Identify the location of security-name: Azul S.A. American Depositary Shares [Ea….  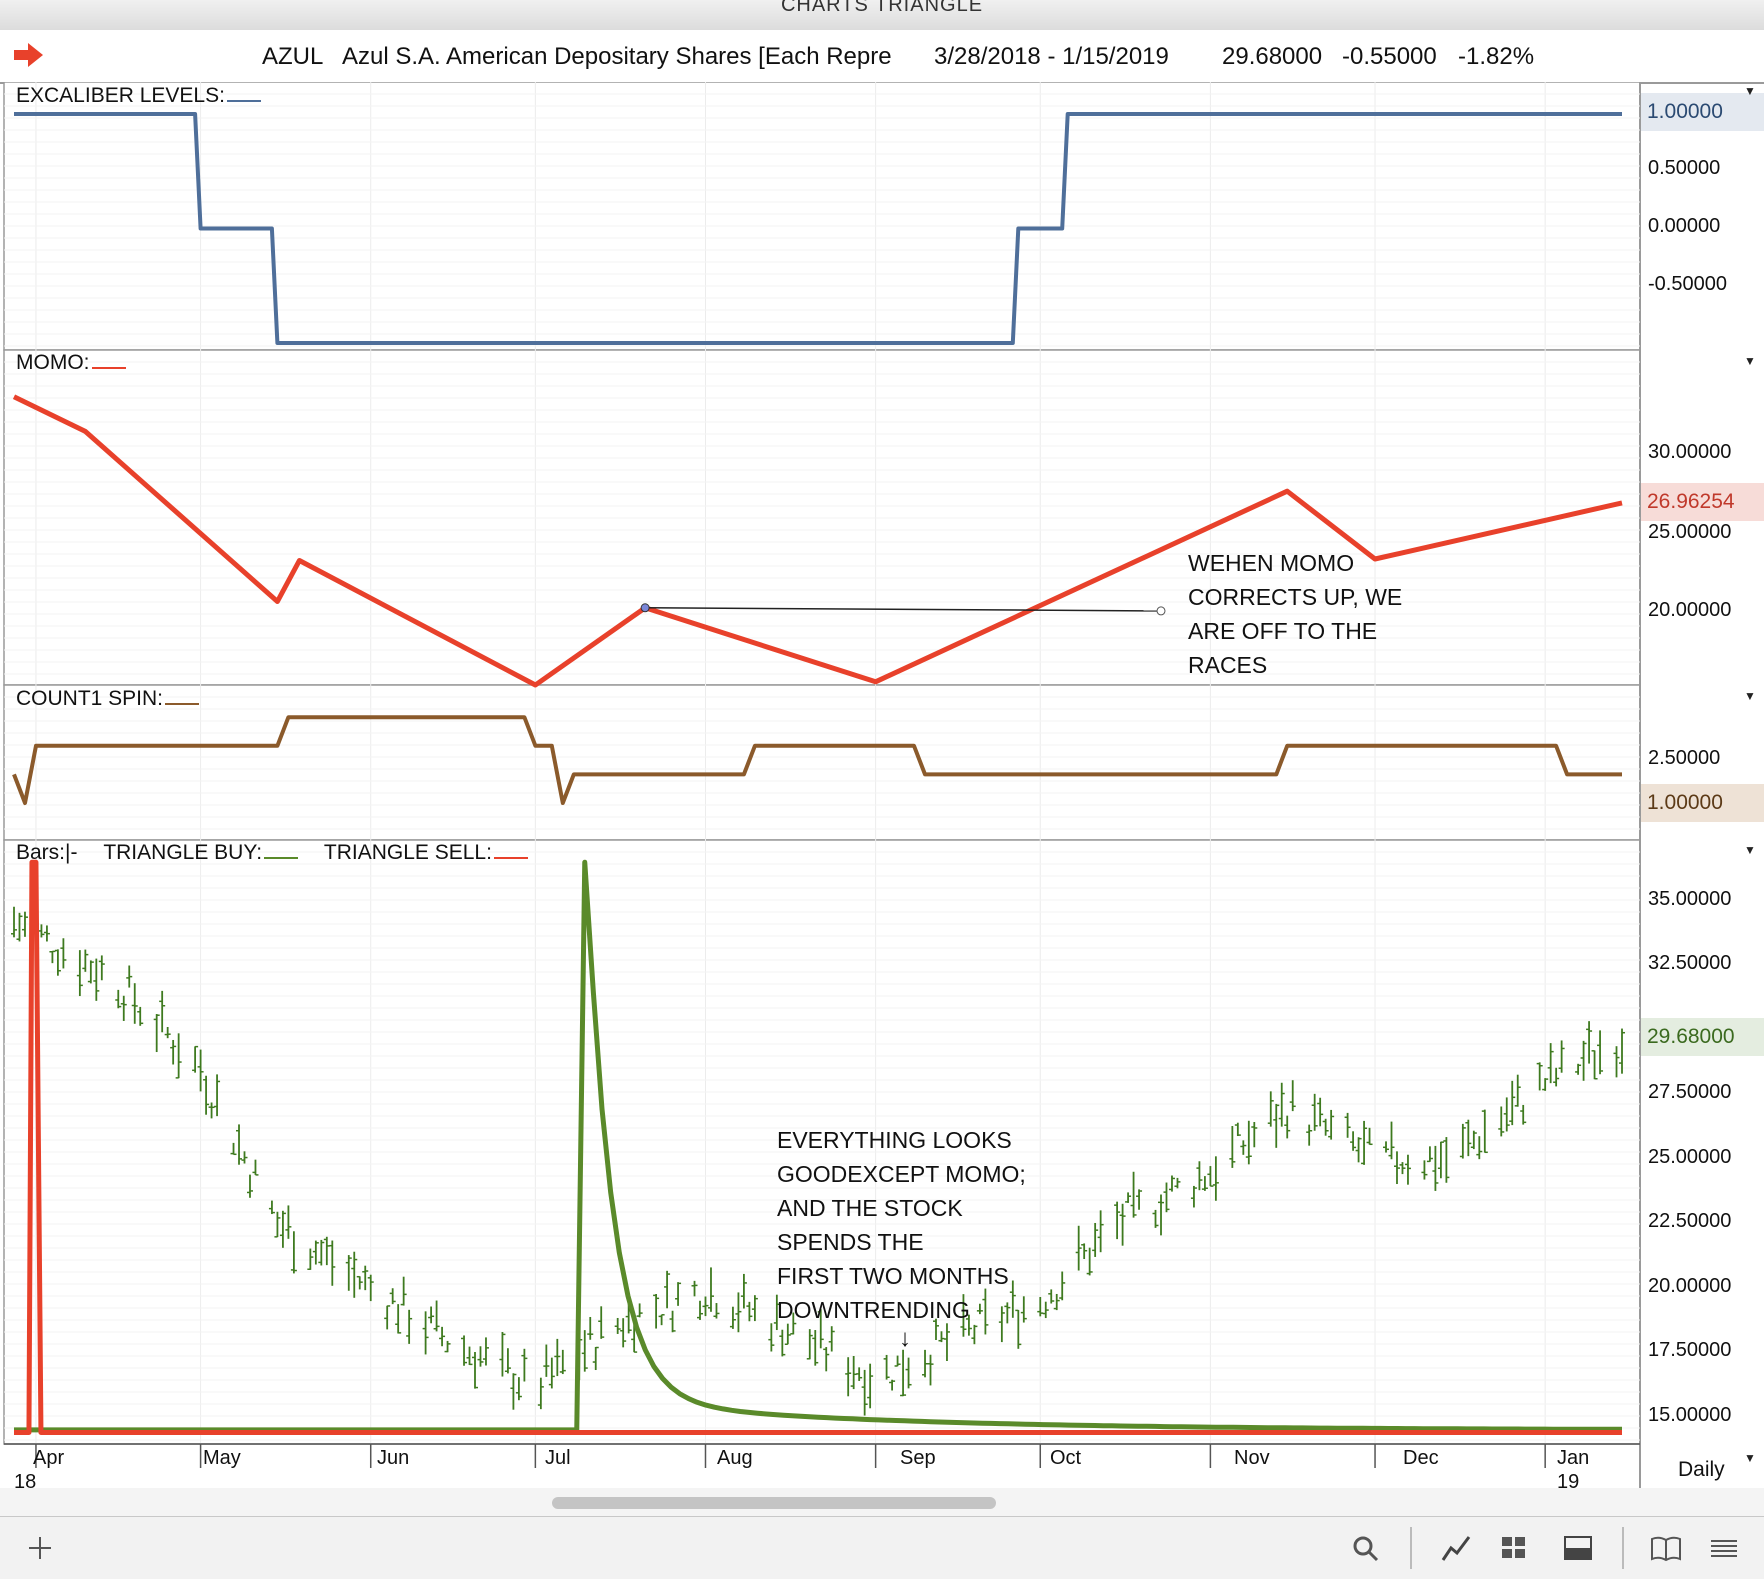
(617, 56).